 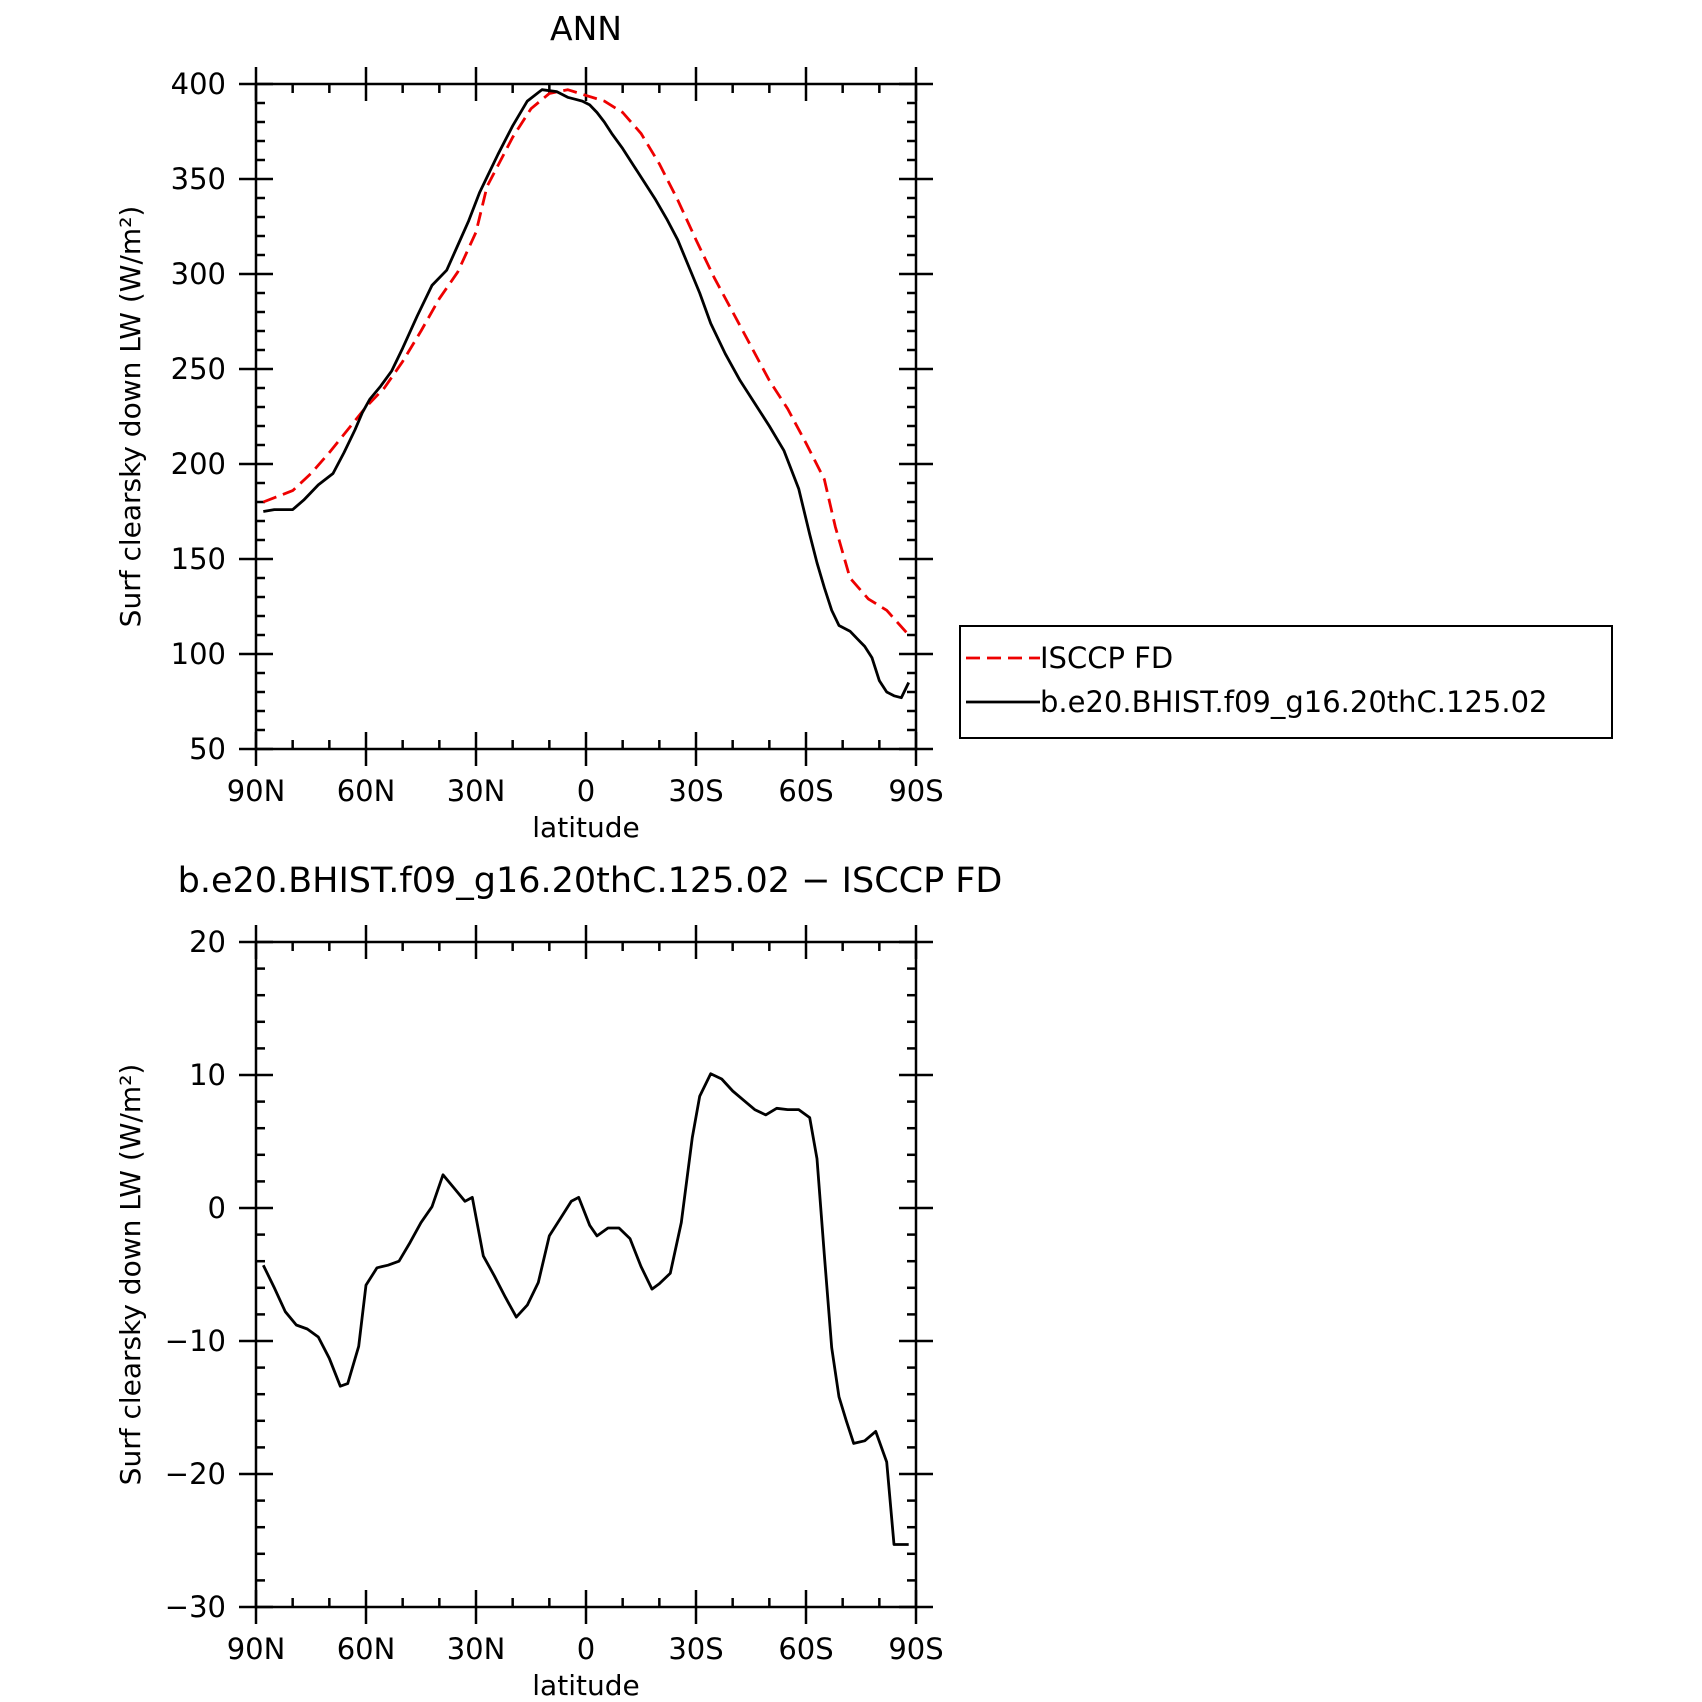 I want to click on y-tick-label: 350, so click(x=198, y=179).